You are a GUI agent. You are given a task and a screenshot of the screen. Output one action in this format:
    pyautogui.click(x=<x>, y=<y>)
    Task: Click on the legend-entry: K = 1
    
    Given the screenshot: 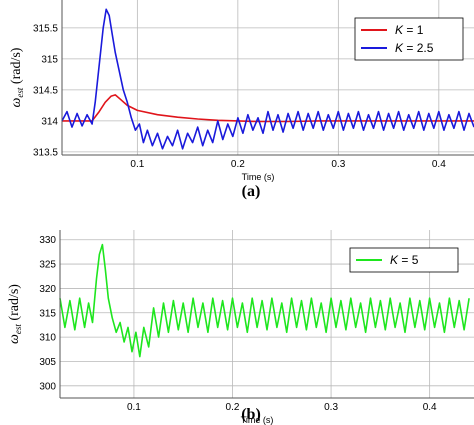 What is the action you would take?
    pyautogui.click(x=409, y=30)
    